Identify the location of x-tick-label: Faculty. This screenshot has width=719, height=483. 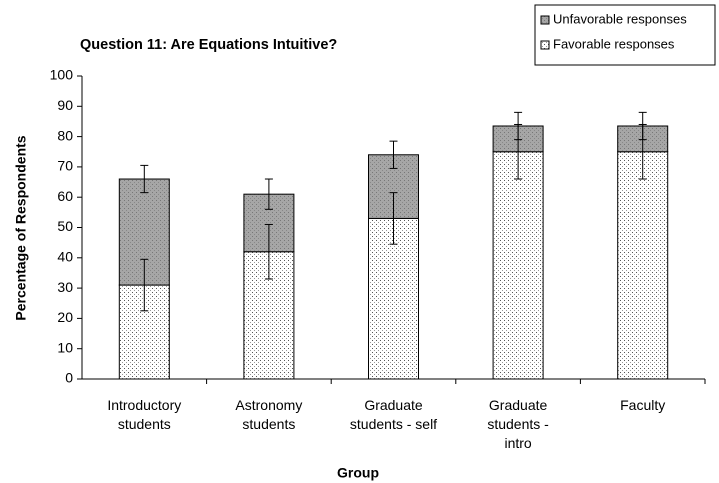
(643, 405).